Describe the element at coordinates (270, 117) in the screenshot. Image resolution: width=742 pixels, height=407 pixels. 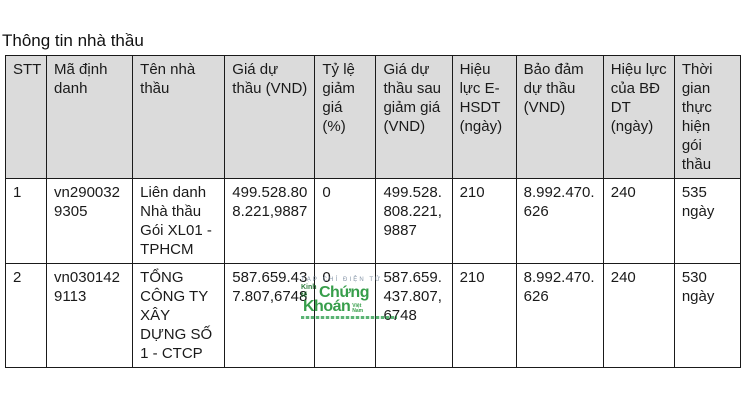
I see `col-header-gia-du-thau: Giá dự thầu (VND)` at that location.